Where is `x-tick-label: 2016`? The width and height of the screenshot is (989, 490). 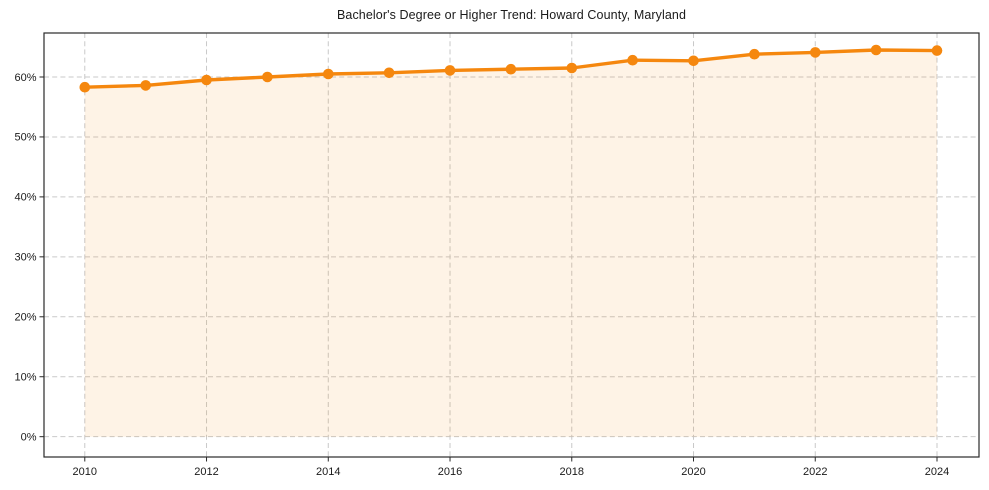 x-tick-label: 2016 is located at coordinates (450, 472).